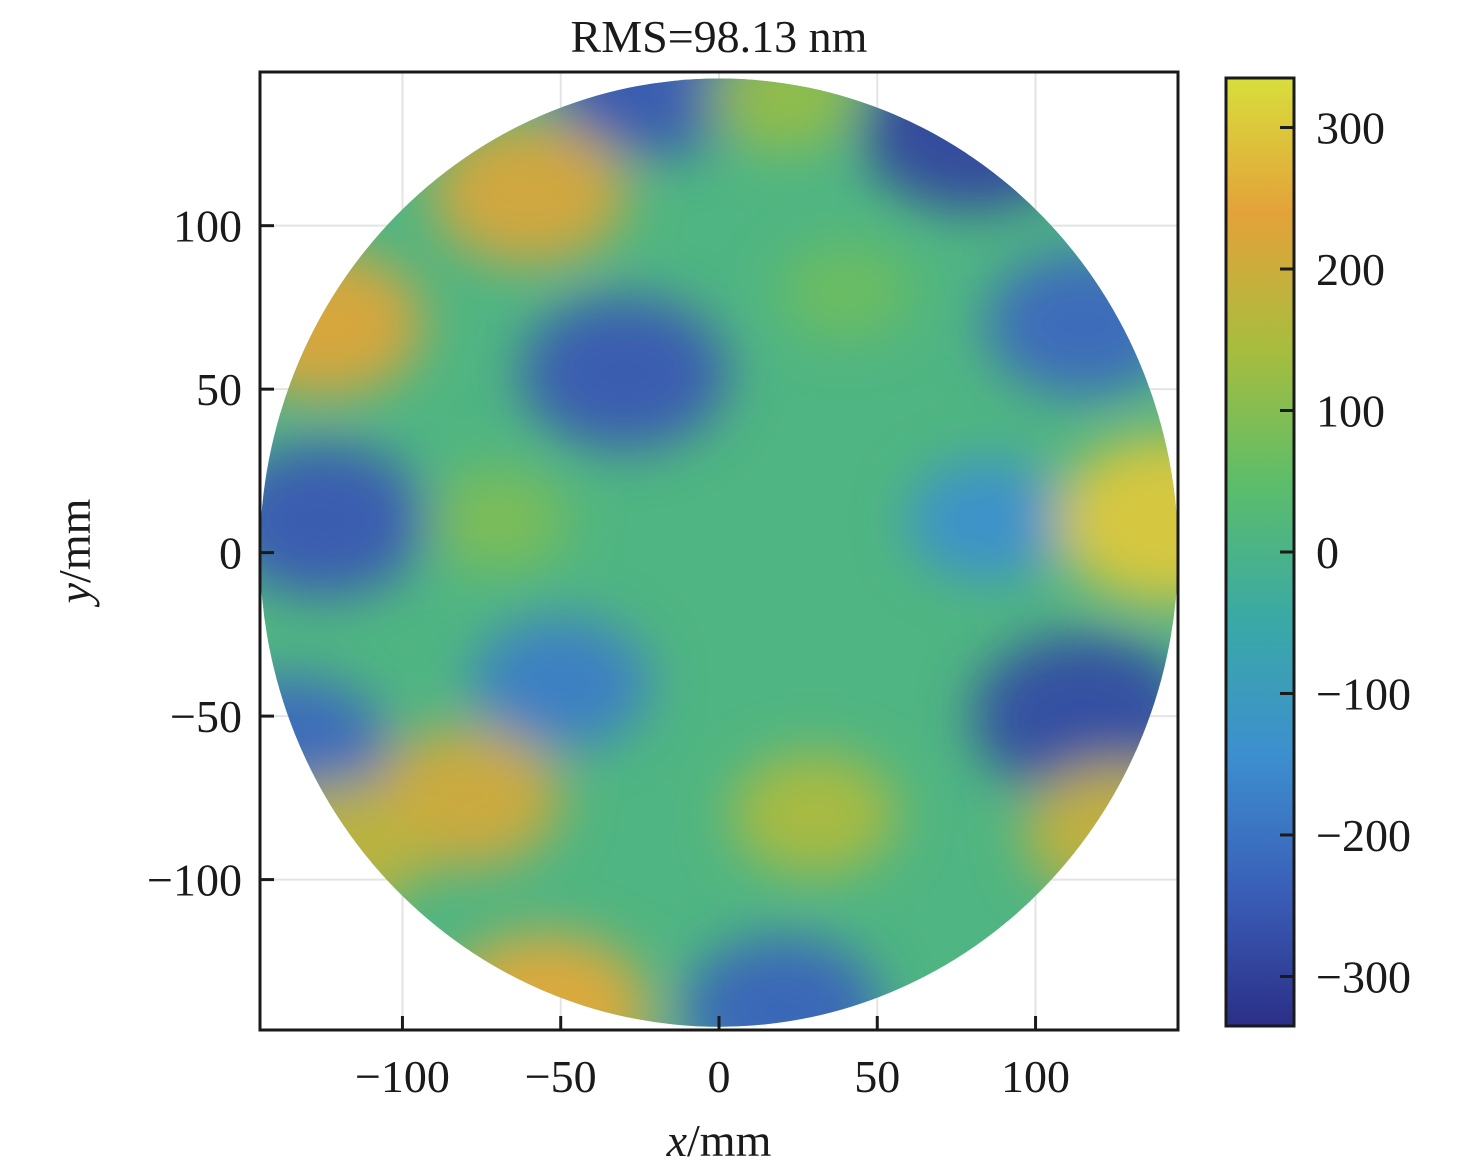  I want to click on y-axis-label: y/mm, so click(74, 552).